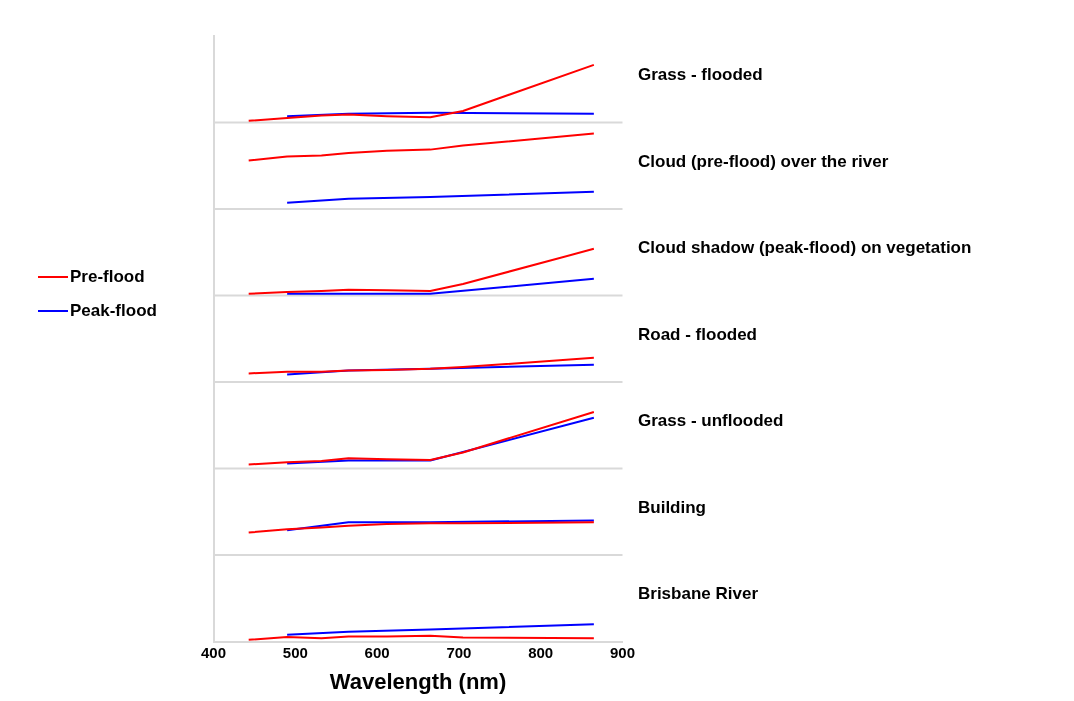  What do you see at coordinates (622, 652) in the screenshot?
I see `x-tick-label: 900` at bounding box center [622, 652].